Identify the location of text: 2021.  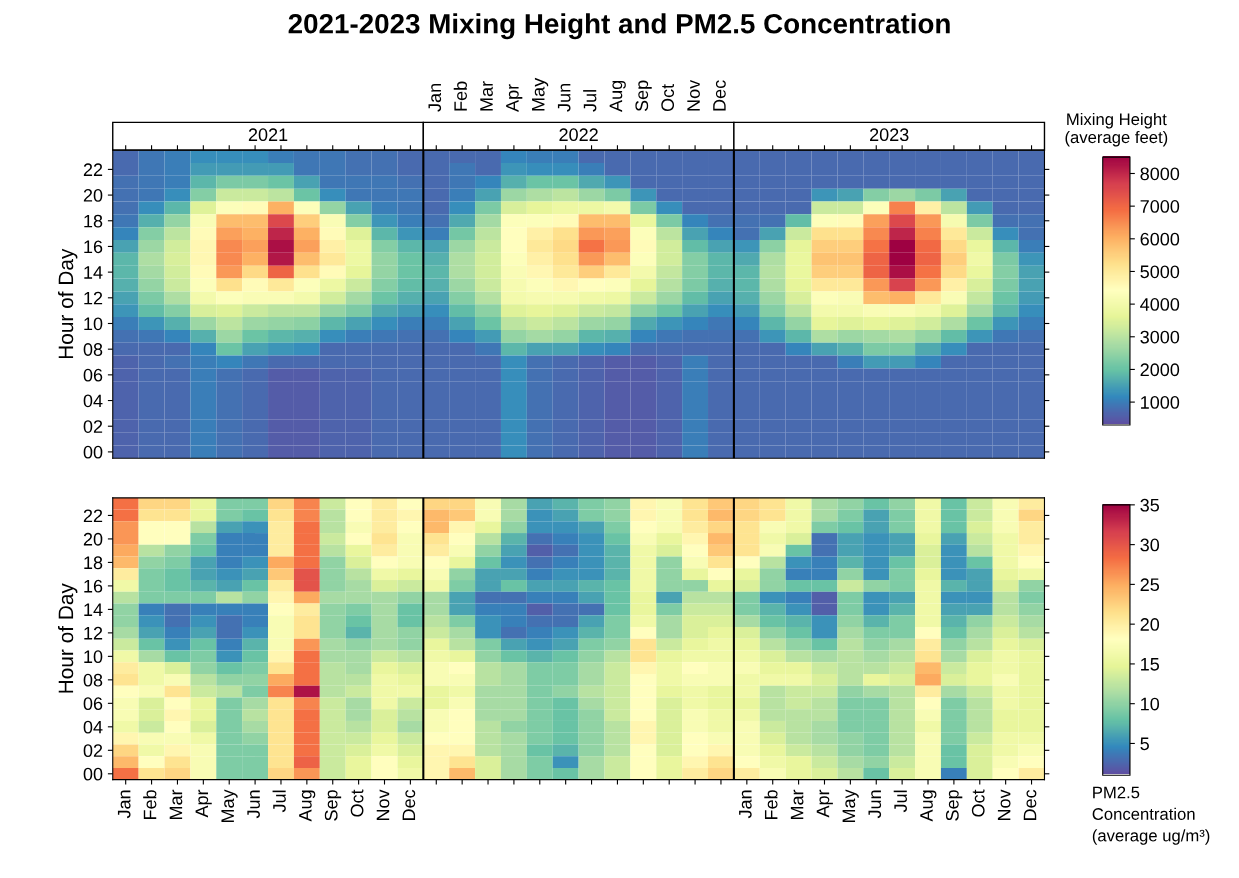
(268, 135).